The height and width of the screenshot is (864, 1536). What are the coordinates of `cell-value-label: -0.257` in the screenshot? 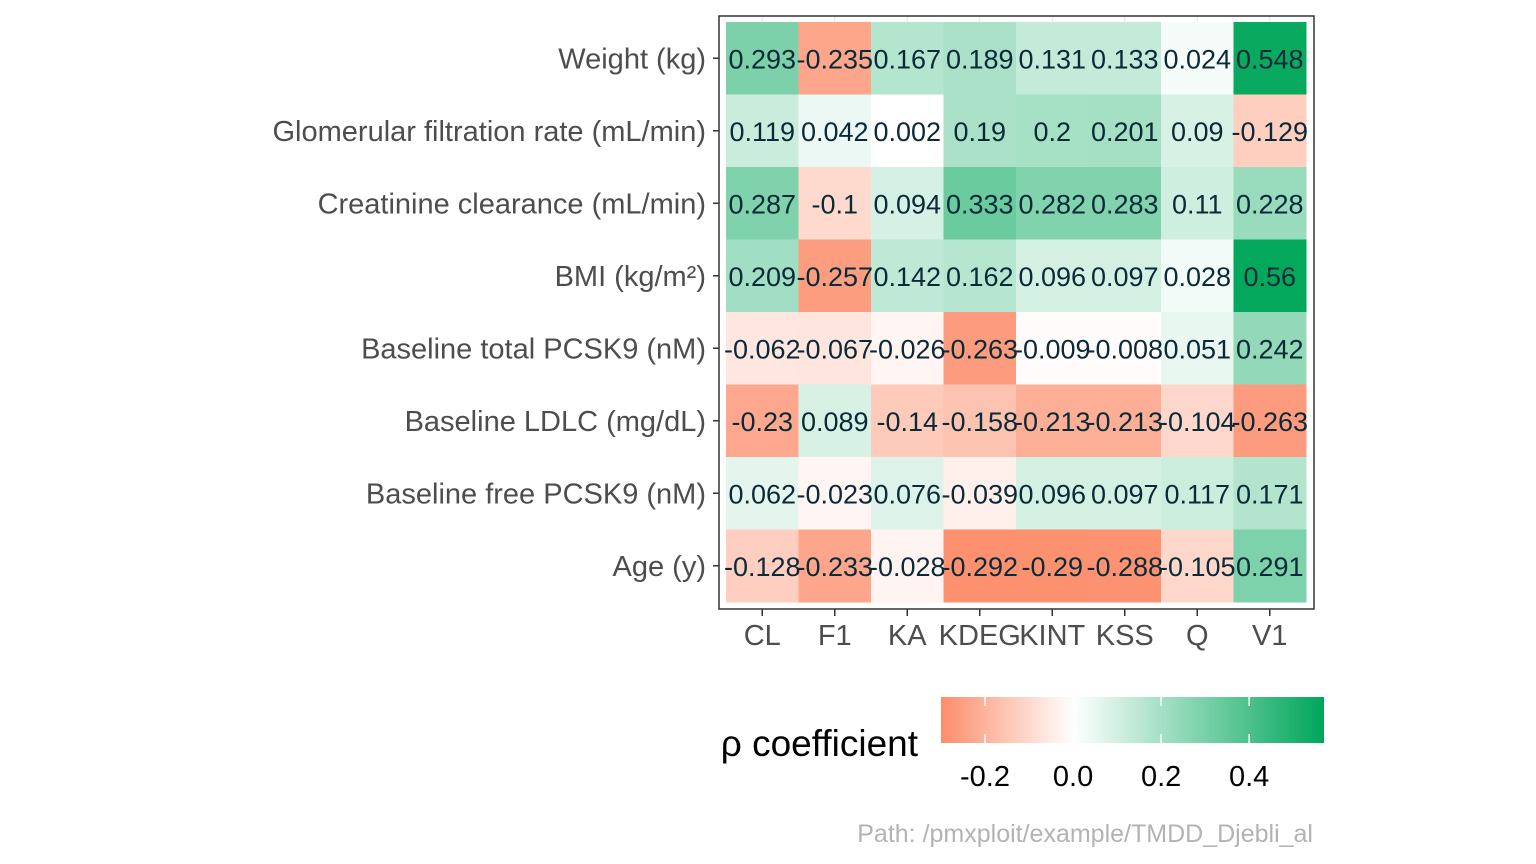 It's located at (834, 277).